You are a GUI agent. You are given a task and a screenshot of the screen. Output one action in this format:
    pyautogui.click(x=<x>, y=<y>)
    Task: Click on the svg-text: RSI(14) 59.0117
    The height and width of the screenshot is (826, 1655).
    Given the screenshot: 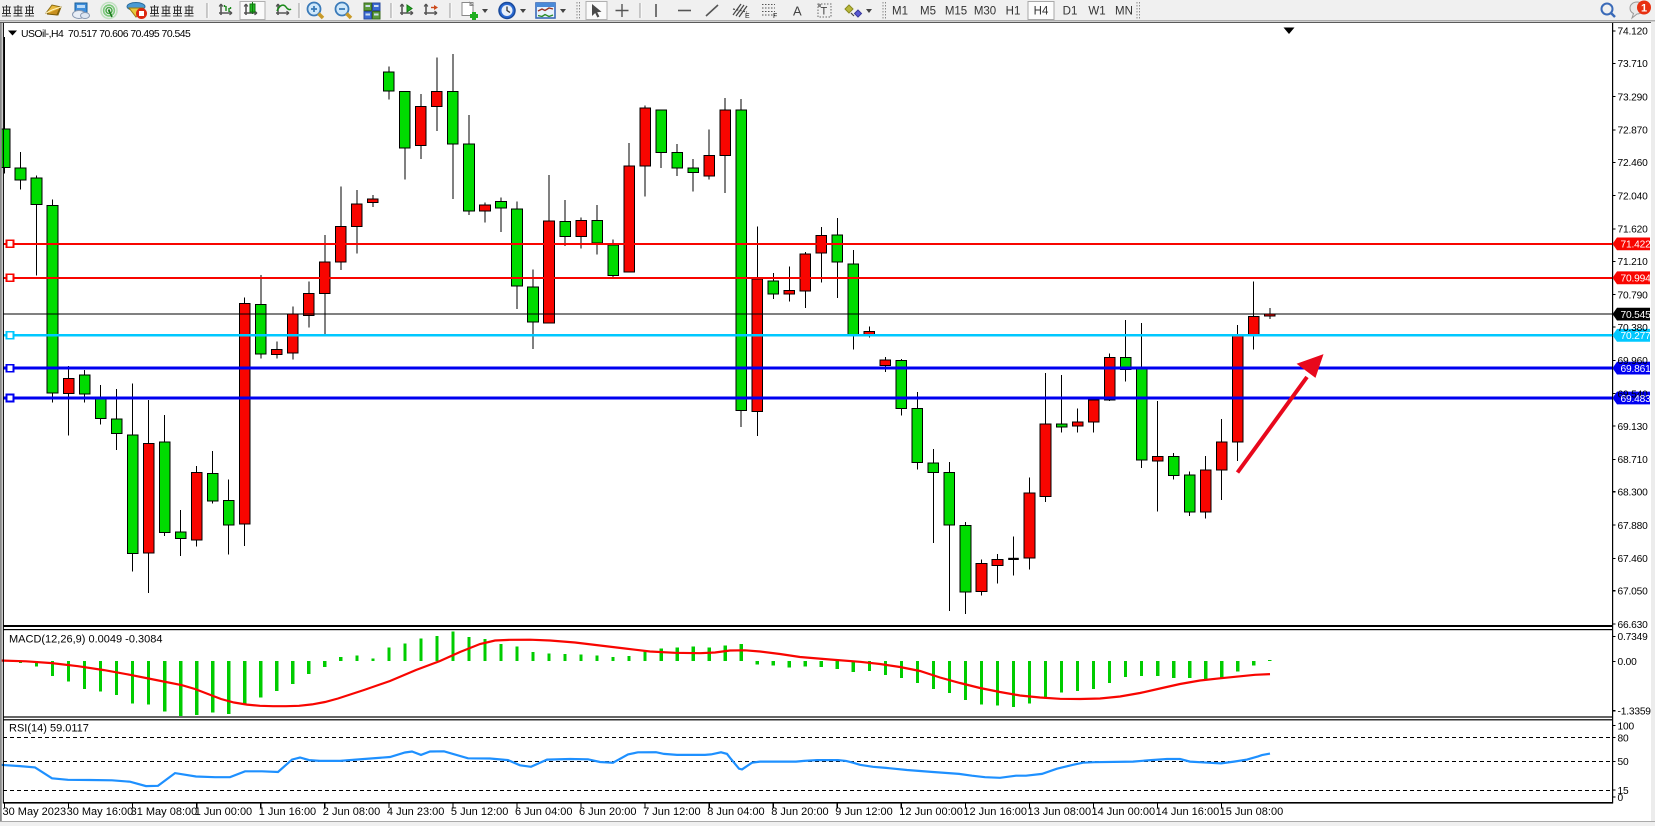 What is the action you would take?
    pyautogui.click(x=49, y=729)
    